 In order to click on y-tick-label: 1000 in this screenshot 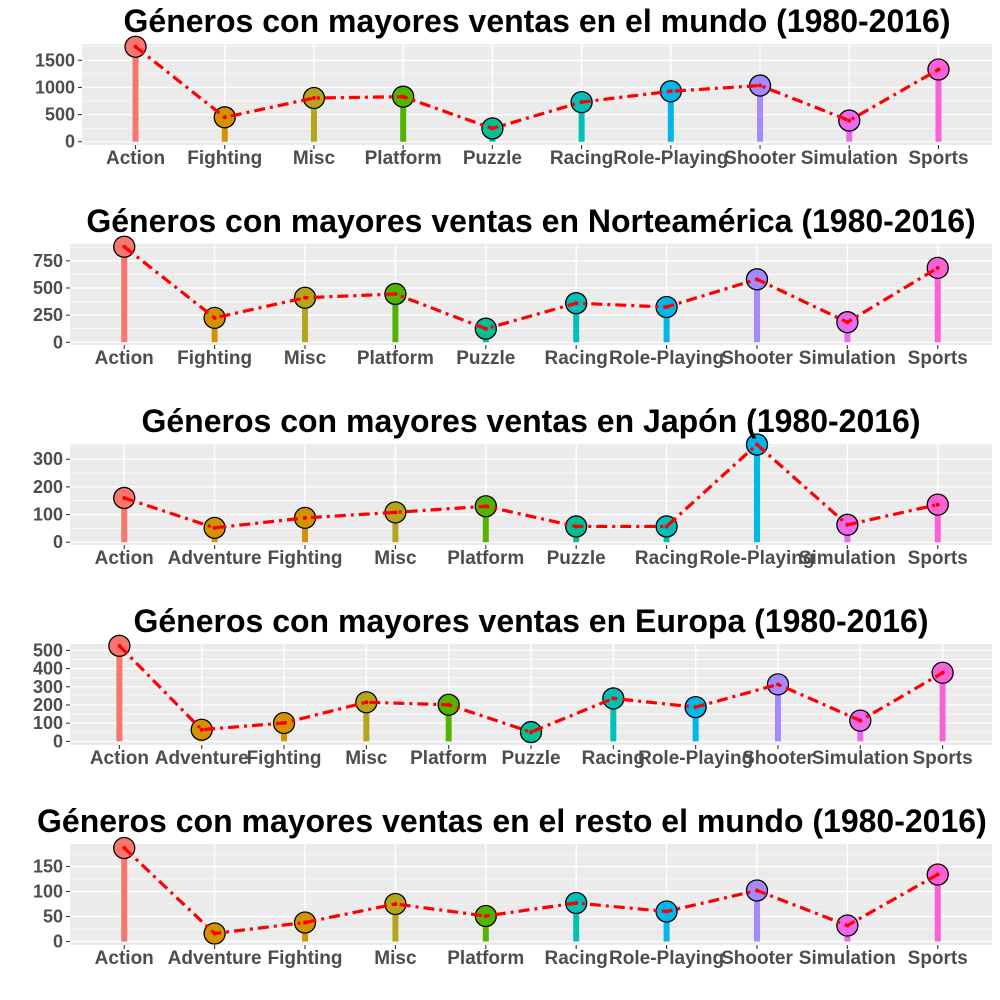, I will do `click(55, 87)`.